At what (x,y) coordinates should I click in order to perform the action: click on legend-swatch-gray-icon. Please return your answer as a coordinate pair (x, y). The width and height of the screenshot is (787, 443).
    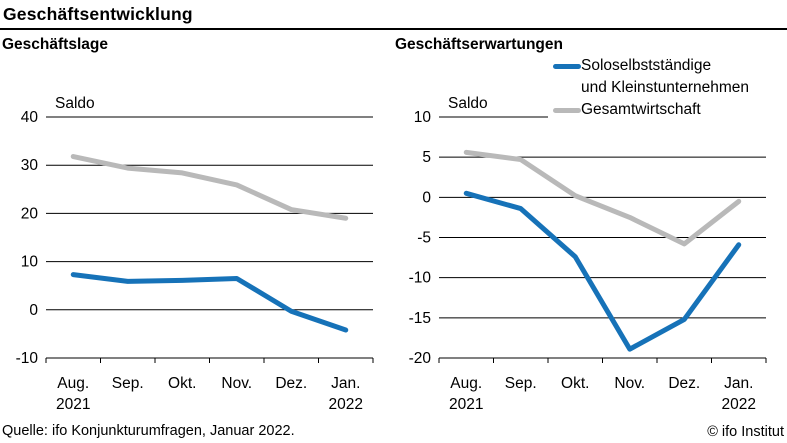
    Looking at the image, I should click on (567, 110).